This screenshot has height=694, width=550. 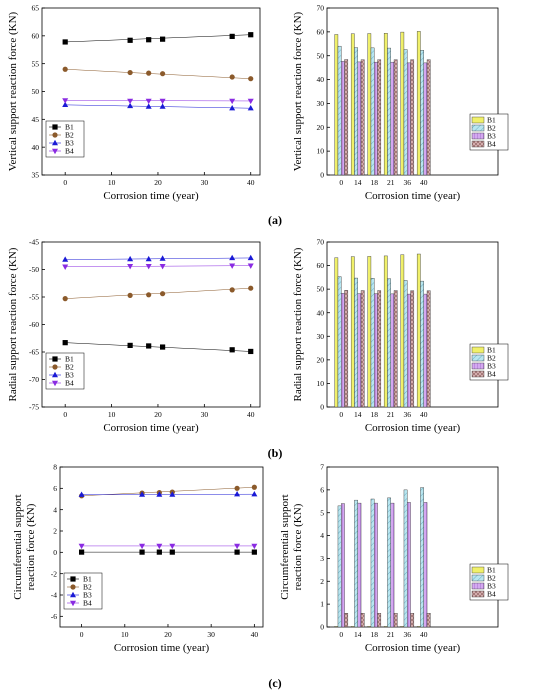 I want to click on legend-marker-B3, so click(x=55, y=374).